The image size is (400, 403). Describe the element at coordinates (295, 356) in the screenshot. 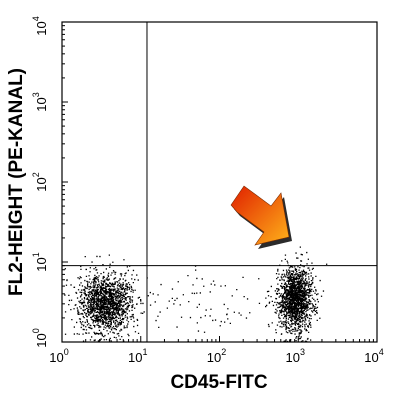

I see `x-tick-label: 10³` at that location.